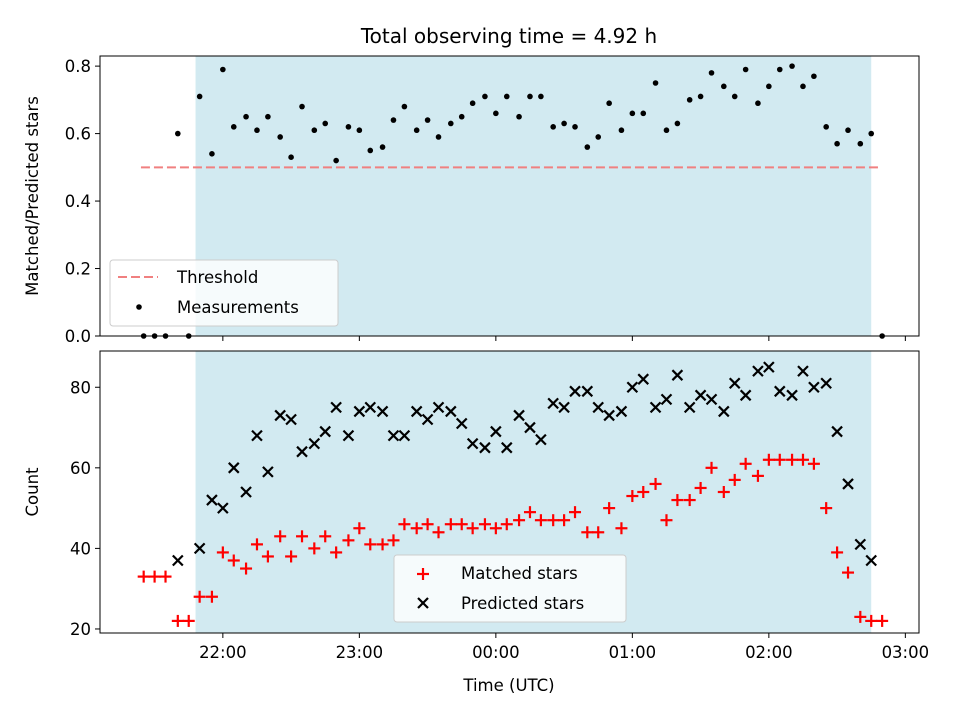  I want to click on x-tick-label: 02:00, so click(769, 652).